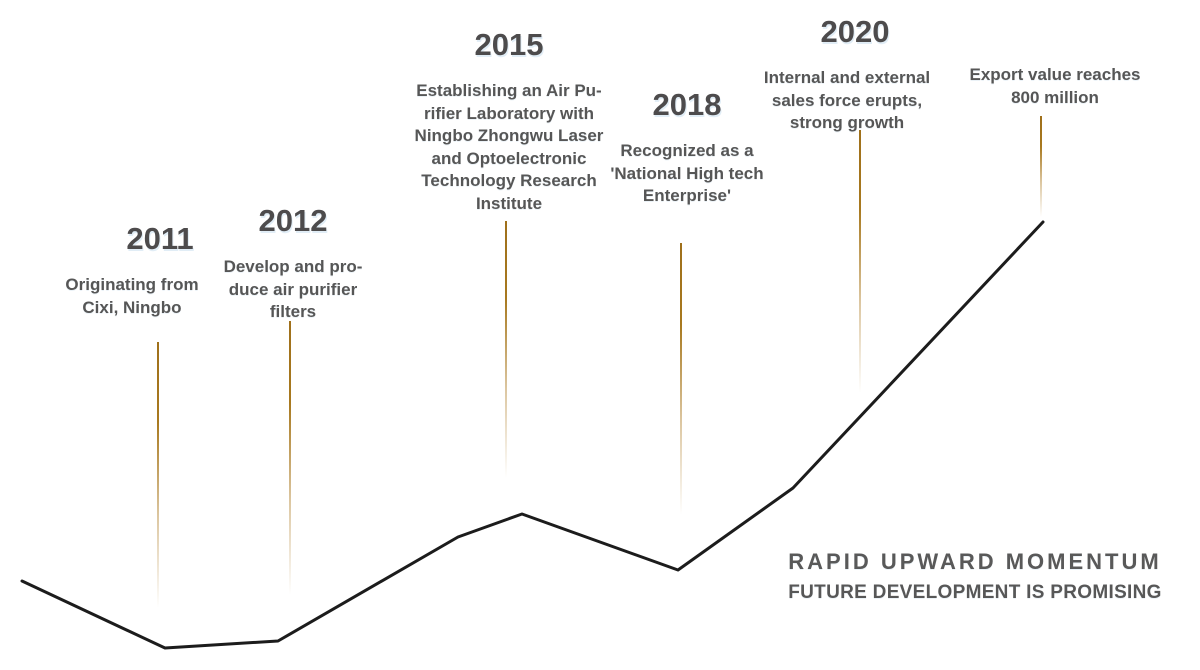 Image resolution: width=1200 pixels, height=670 pixels. I want to click on footer-headline: RAPID UPWARD MOMENTUM, so click(975, 561).